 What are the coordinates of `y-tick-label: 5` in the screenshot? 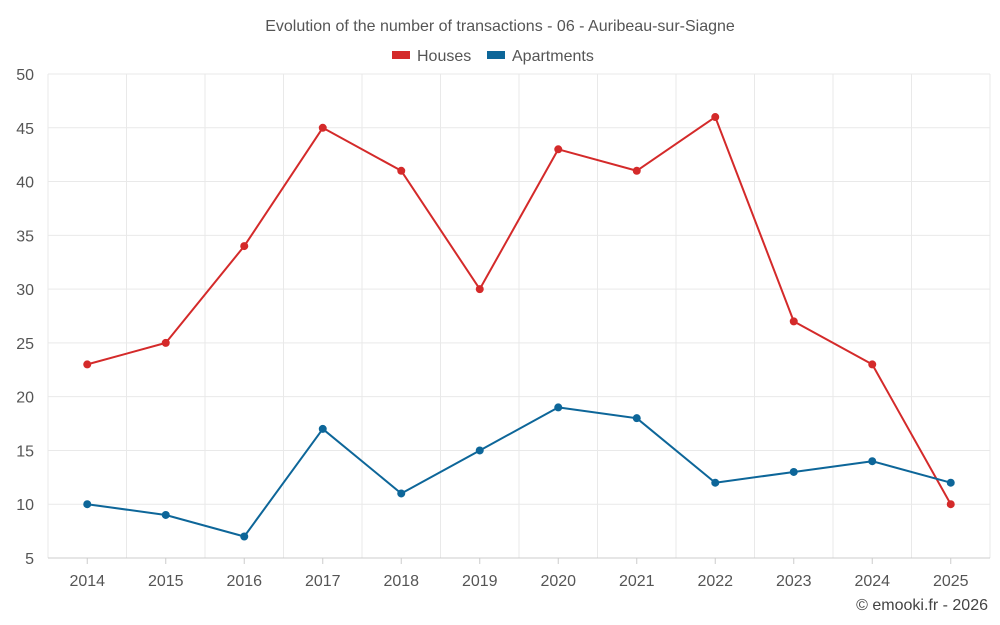 It's located at (29, 559).